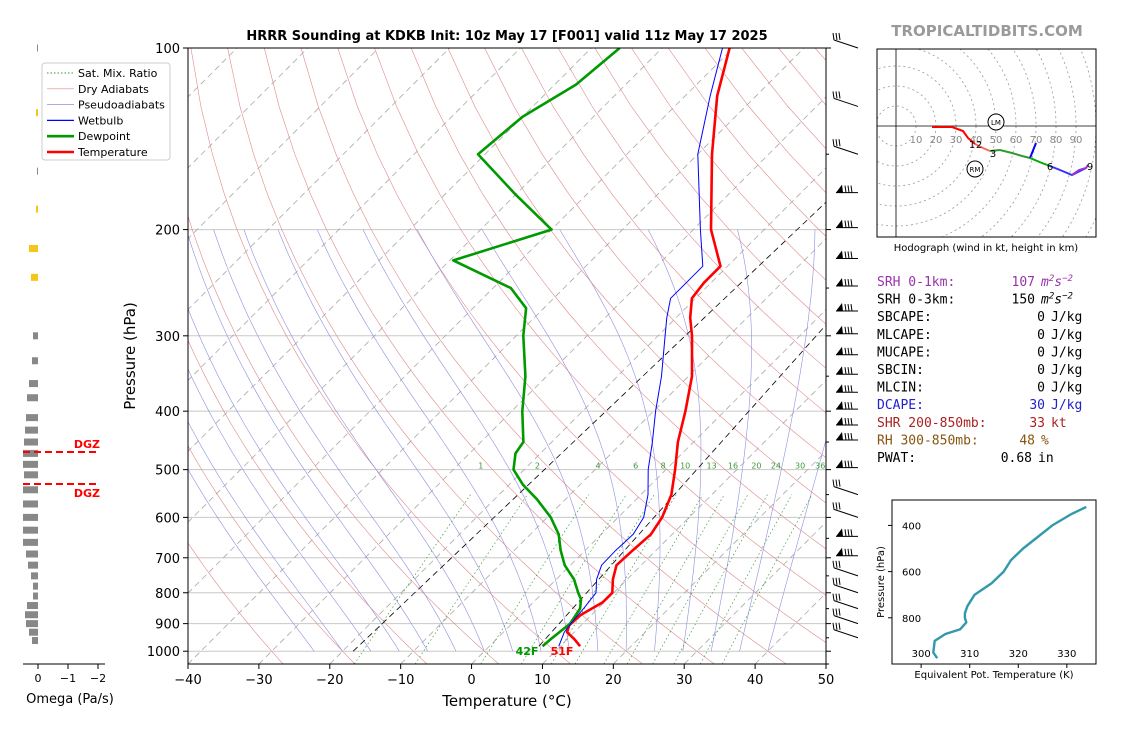 This screenshot has height=748, width=1134. Describe the element at coordinates (881, 582) in the screenshot. I see `theta-e-y-label: Pressure (hPa)` at that location.